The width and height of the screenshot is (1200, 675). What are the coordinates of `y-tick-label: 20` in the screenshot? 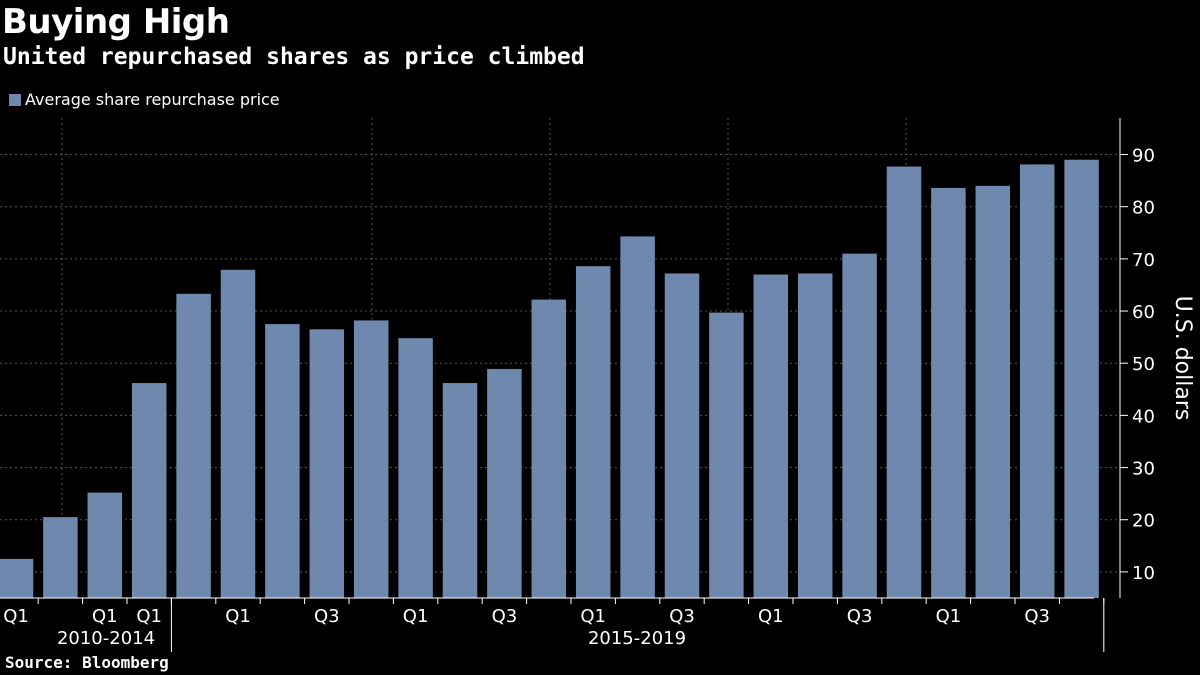 It's located at (1143, 521).